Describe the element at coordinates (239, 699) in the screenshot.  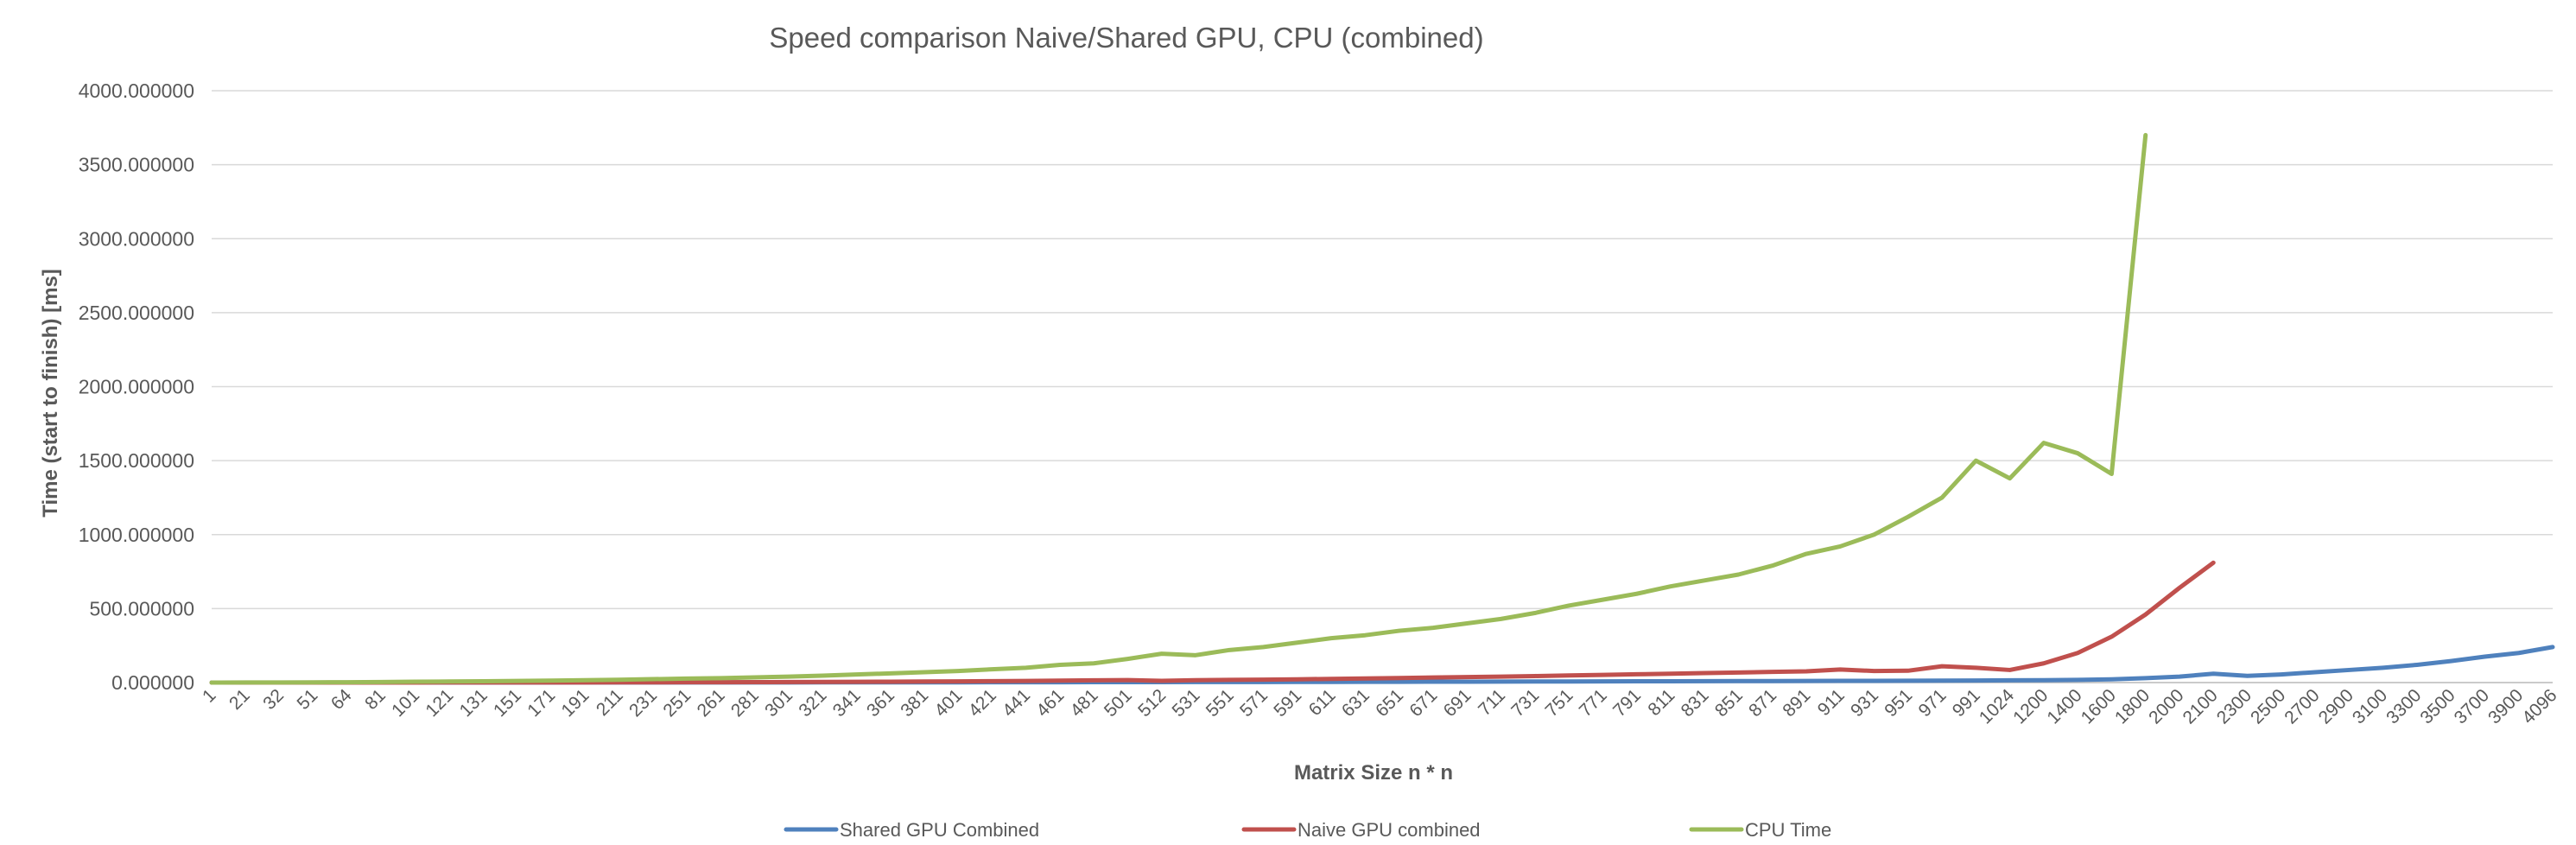
I see `x-tick-label: 21` at that location.